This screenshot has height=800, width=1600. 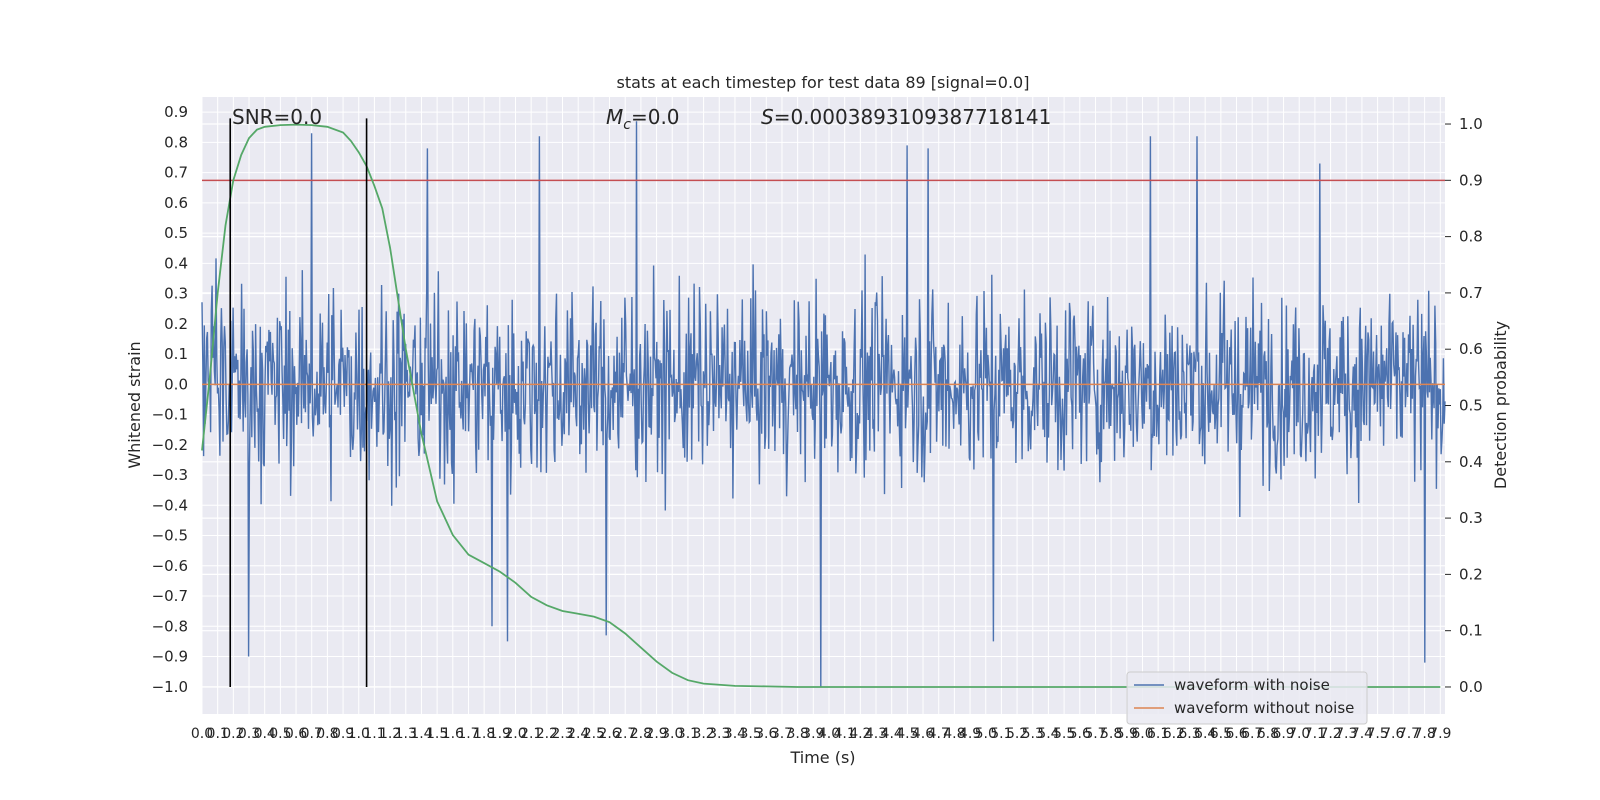 I want to click on x-tick-label: 5.4, so click(x=1048, y=734).